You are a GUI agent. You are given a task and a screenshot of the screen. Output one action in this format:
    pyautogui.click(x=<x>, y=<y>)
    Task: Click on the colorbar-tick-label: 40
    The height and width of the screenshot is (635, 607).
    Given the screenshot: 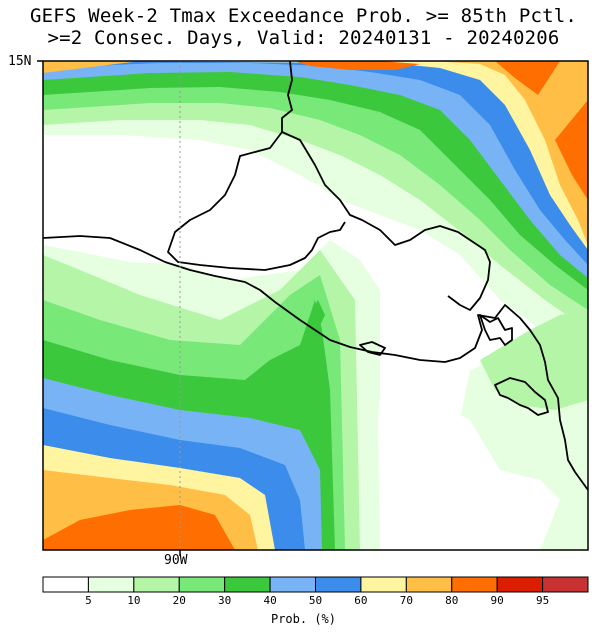 What is the action you would take?
    pyautogui.click(x=270, y=600)
    